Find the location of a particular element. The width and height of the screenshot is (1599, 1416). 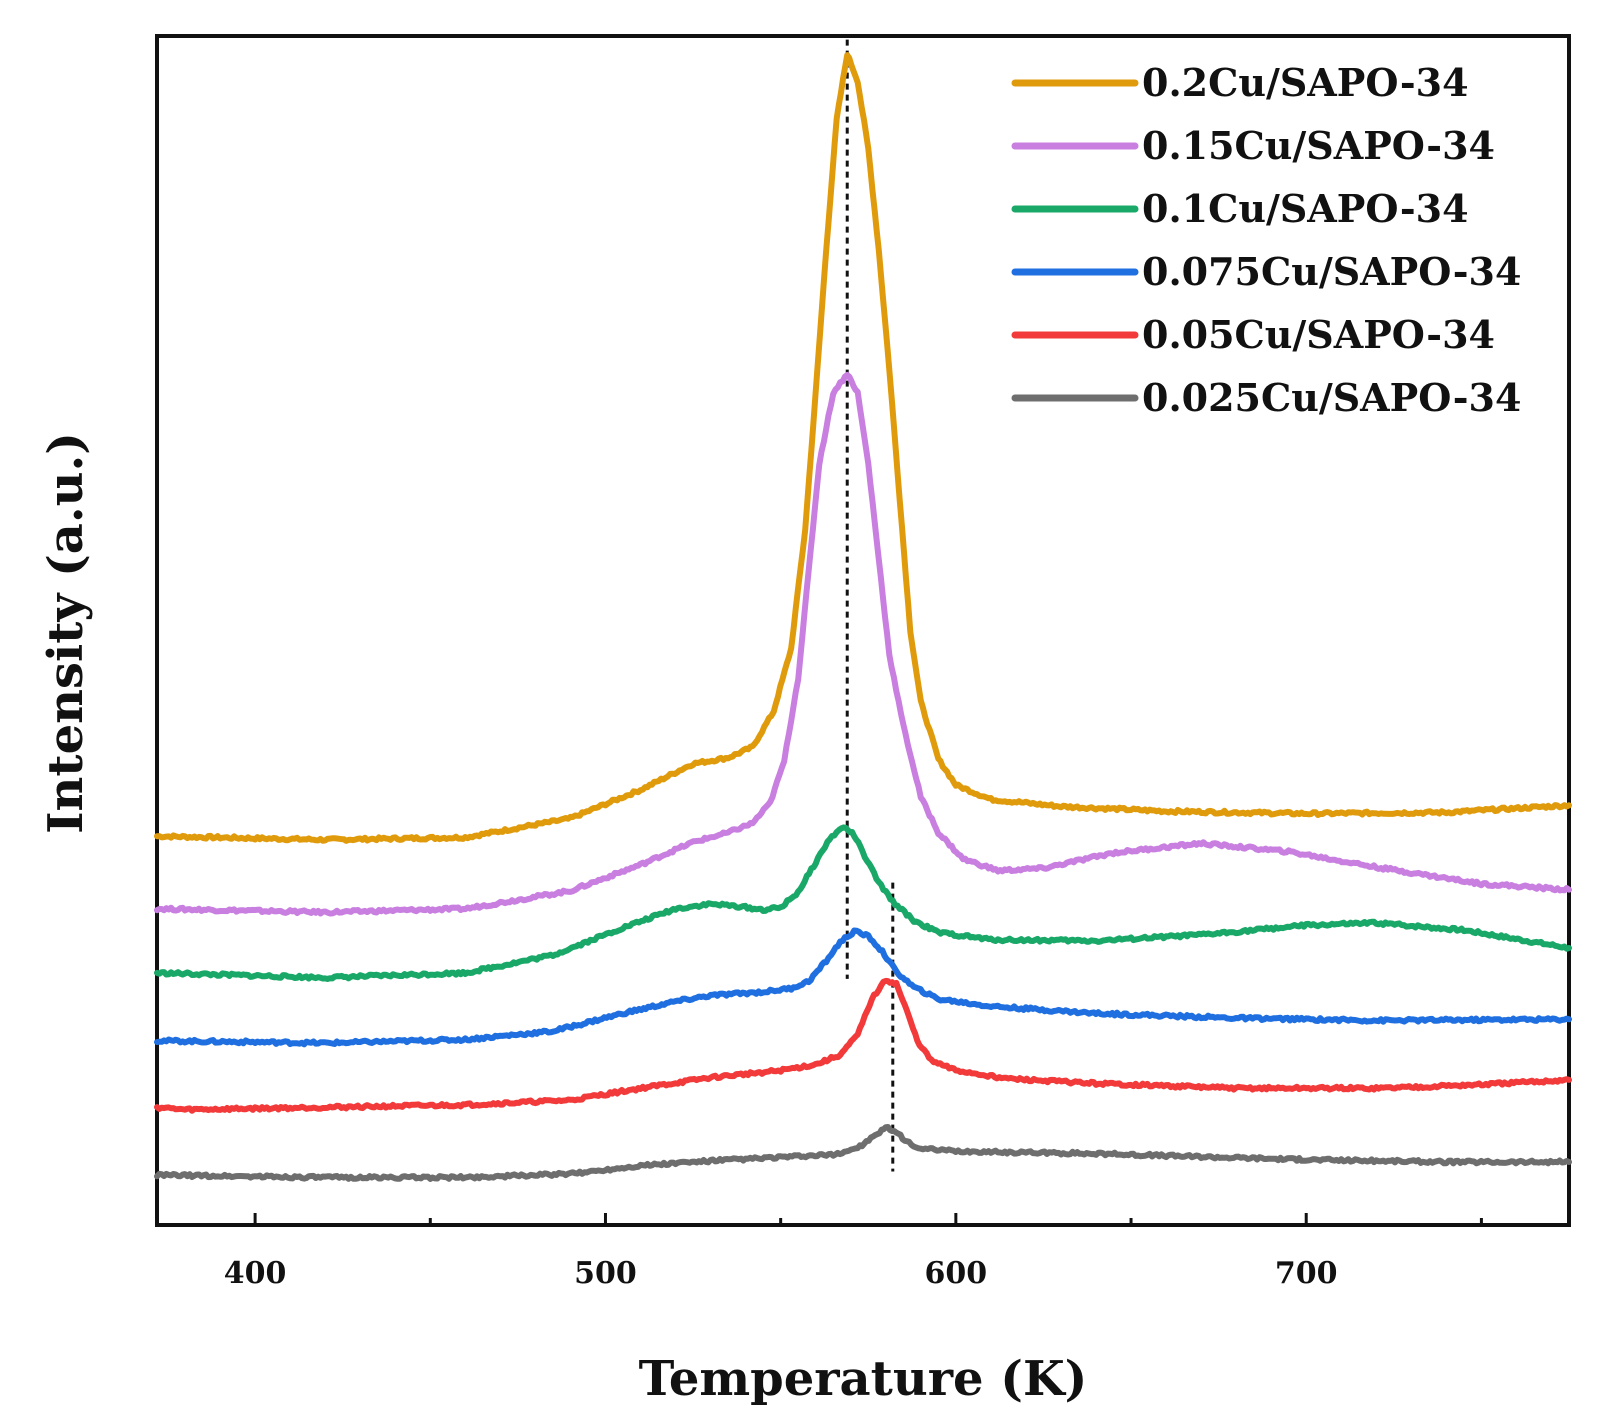

reference-lines is located at coordinates (870, 605).